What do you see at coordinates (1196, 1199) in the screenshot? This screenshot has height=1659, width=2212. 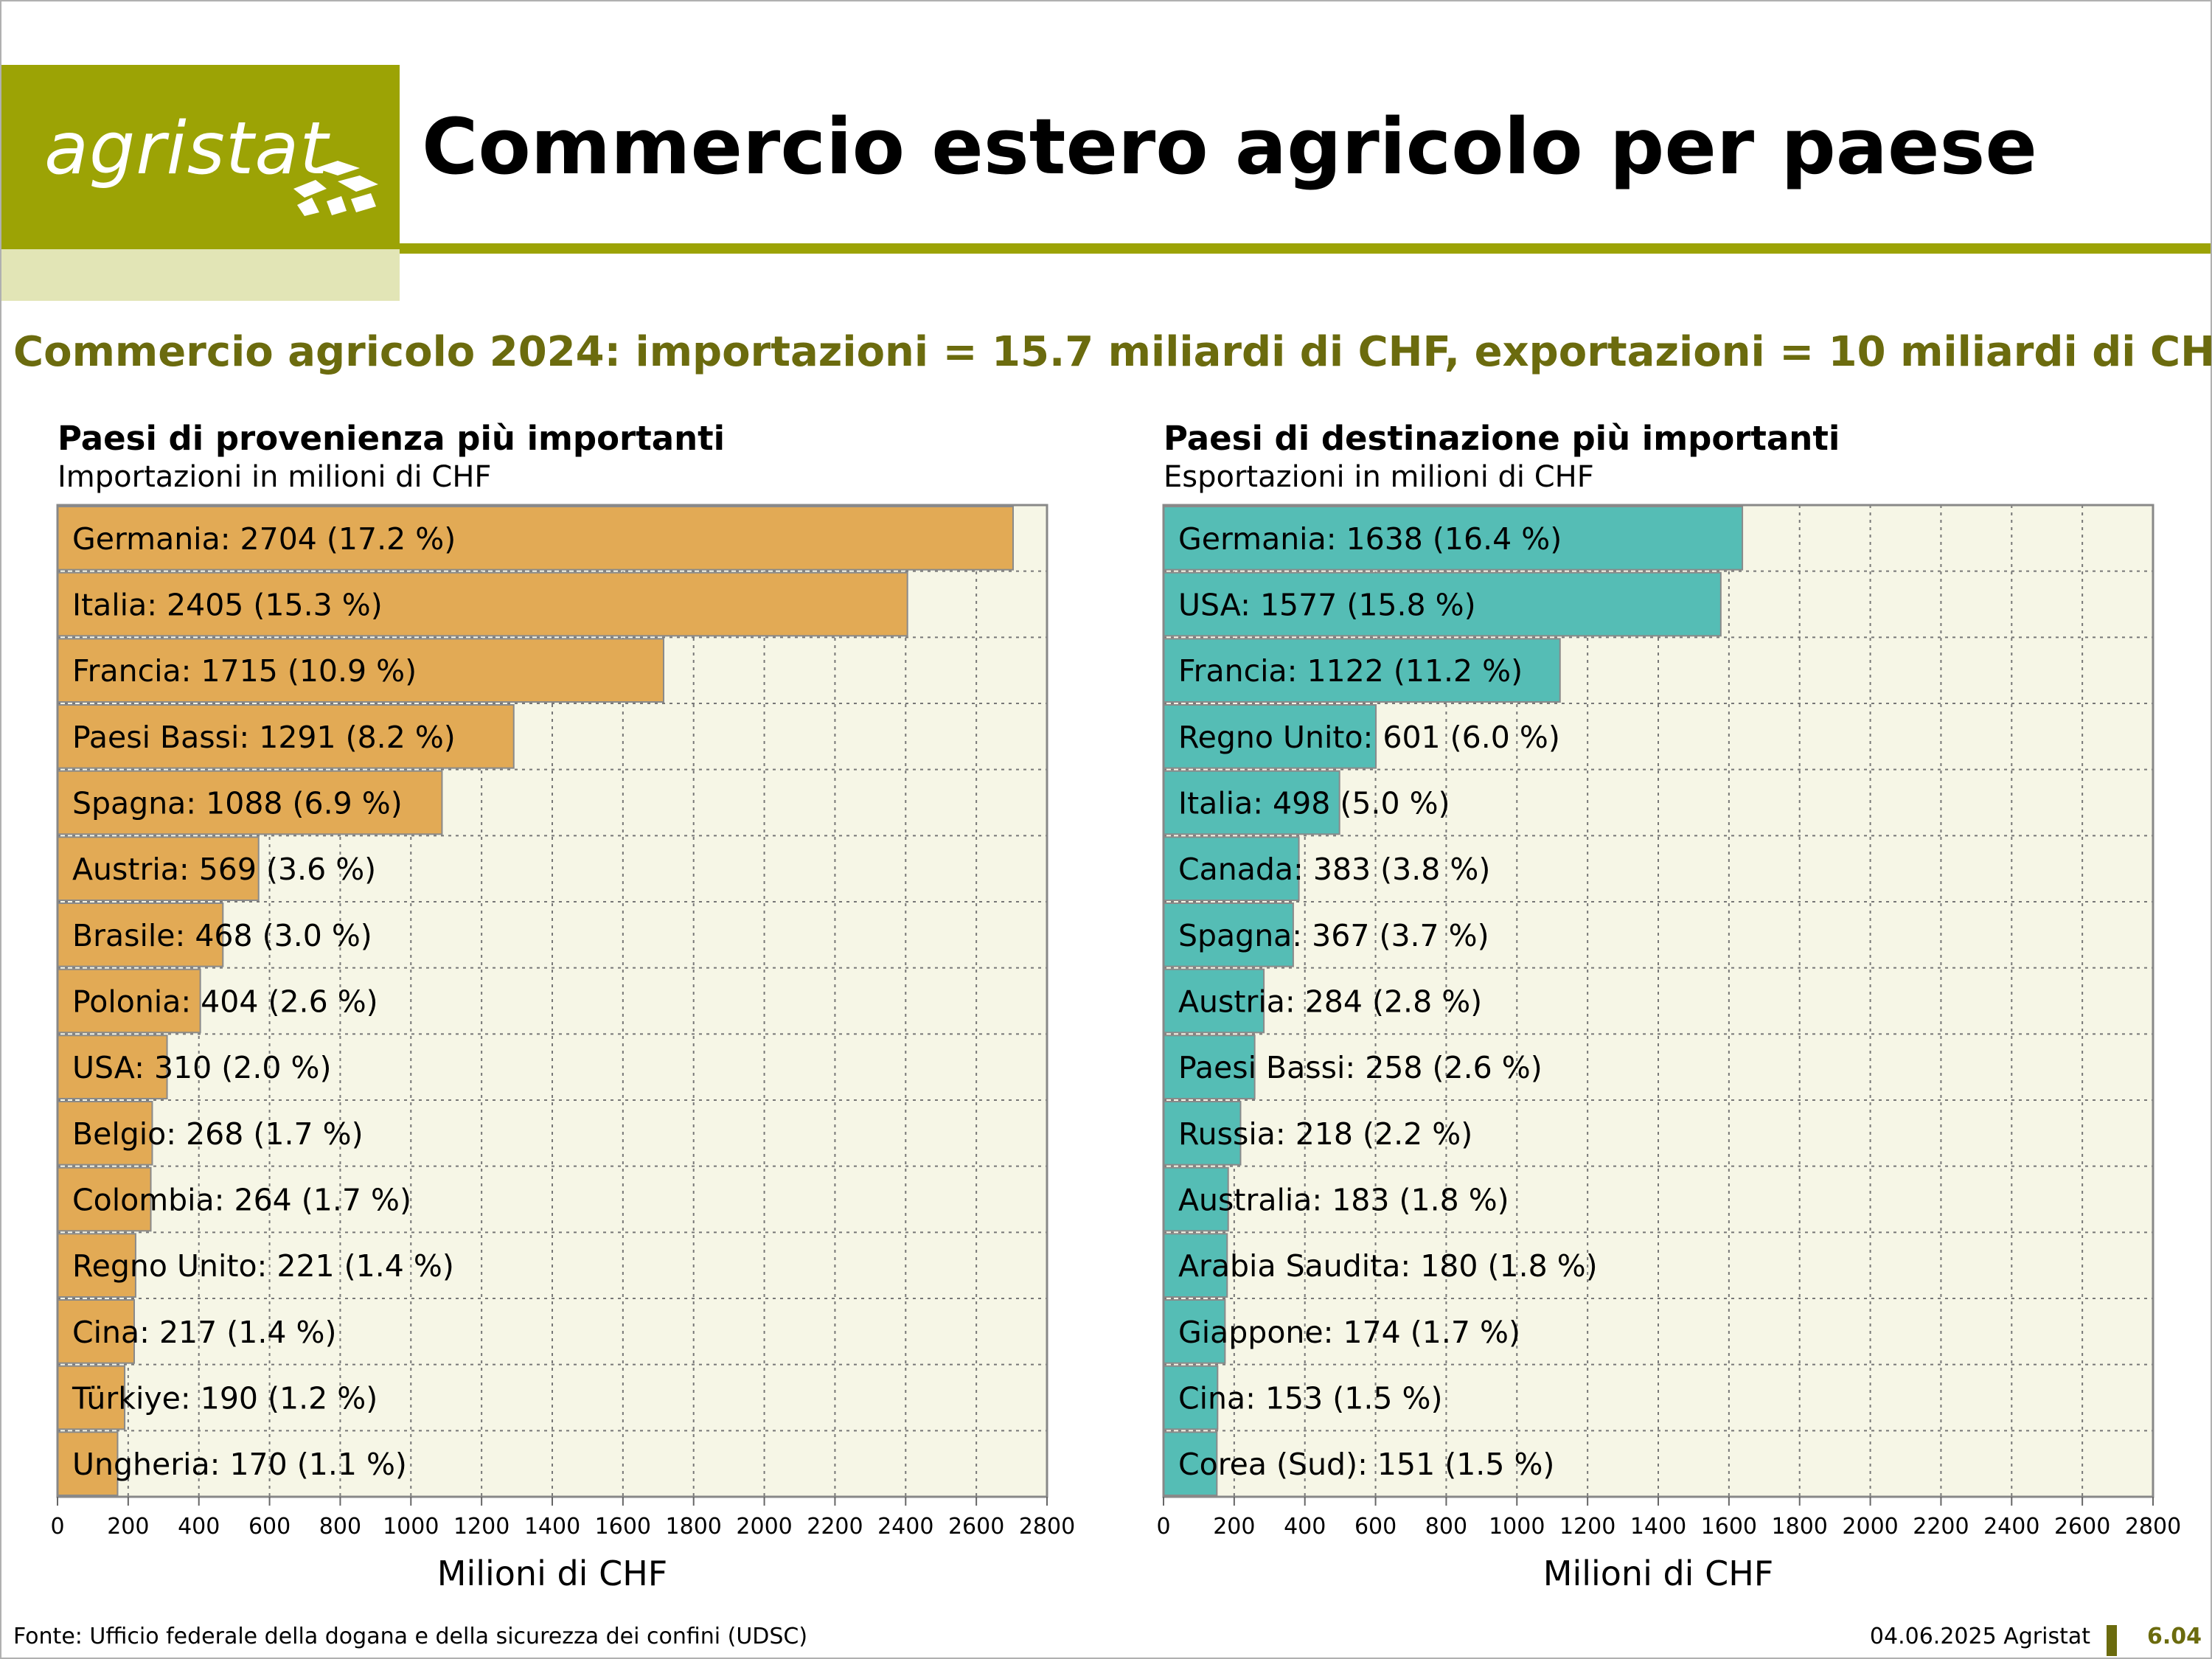 I see `export-bar-australia` at bounding box center [1196, 1199].